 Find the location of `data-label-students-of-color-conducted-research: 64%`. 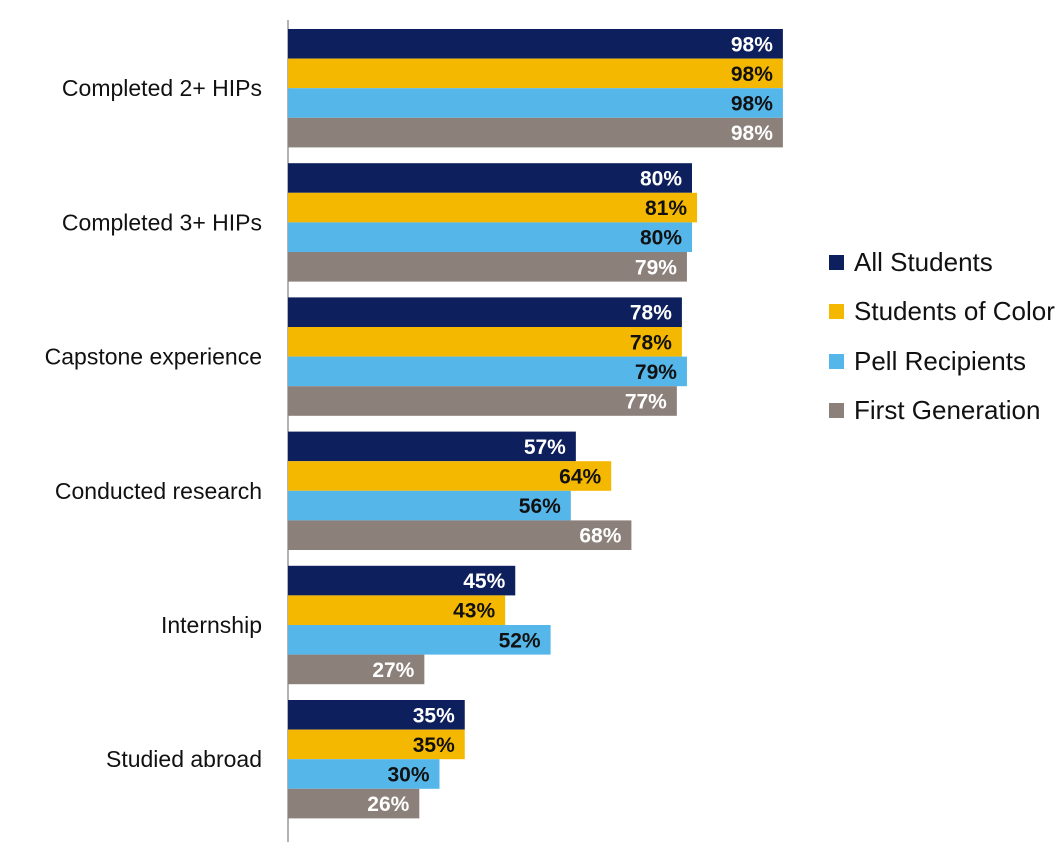

data-label-students-of-color-conducted-research: 64% is located at coordinates (580, 477).